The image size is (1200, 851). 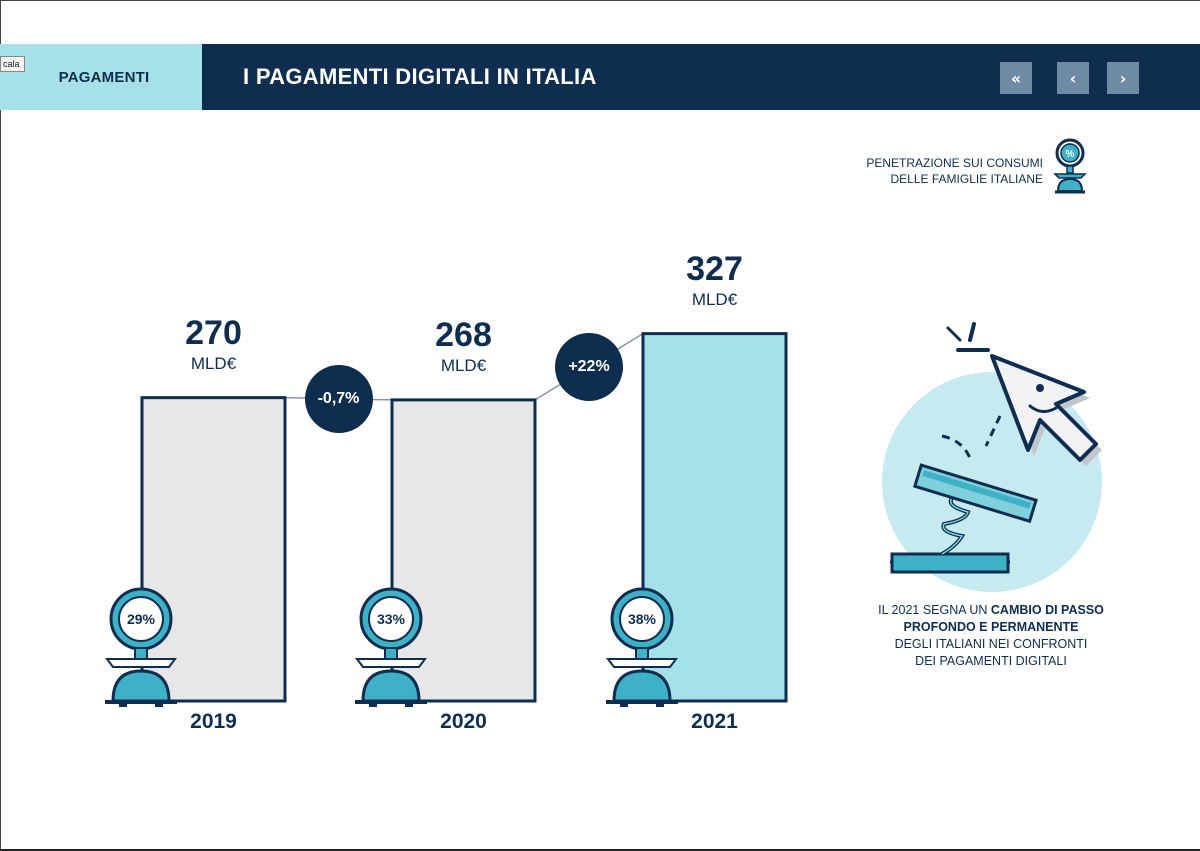 What do you see at coordinates (589, 366) in the screenshot?
I see `change-badge: +22%` at bounding box center [589, 366].